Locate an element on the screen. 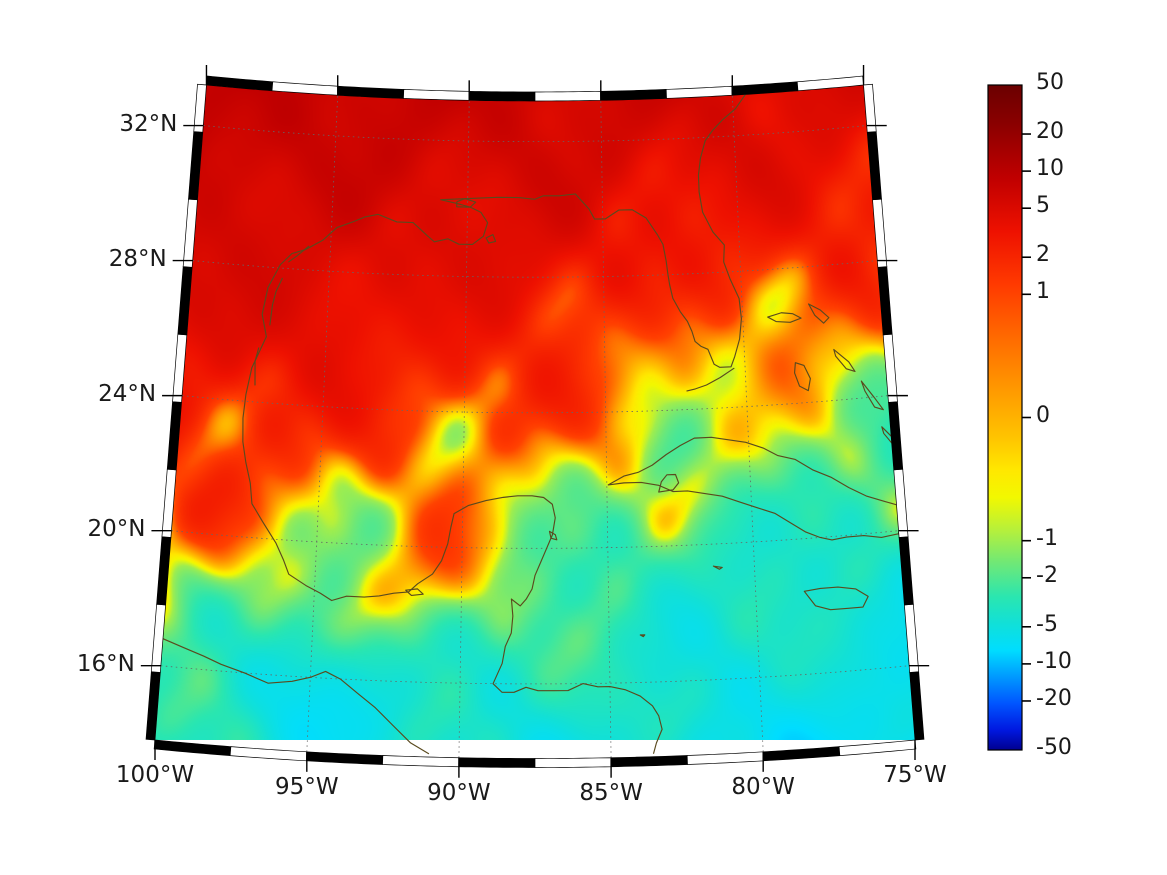 The image size is (1167, 875). lat-tick-label: 32°N is located at coordinates (148, 123).